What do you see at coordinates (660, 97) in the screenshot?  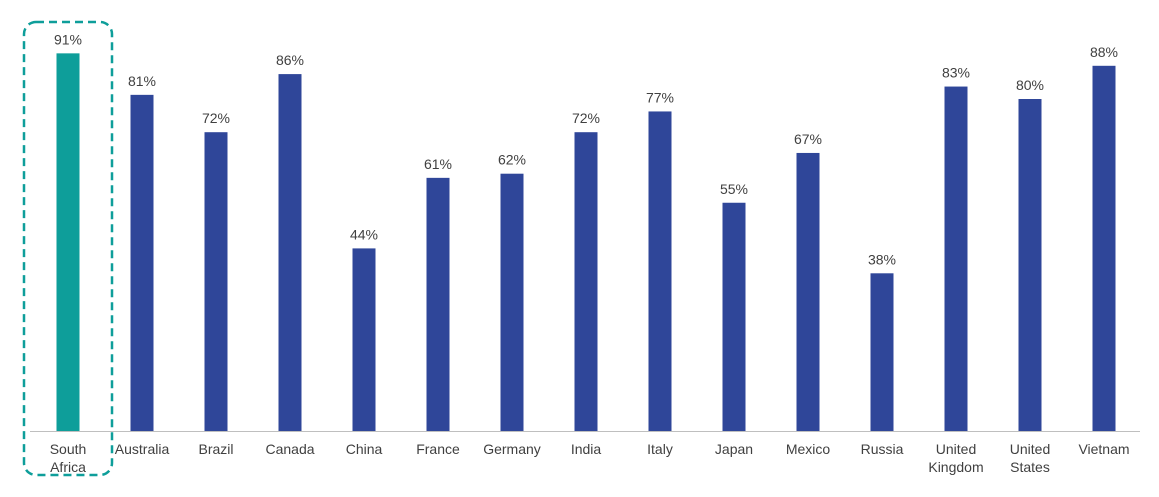 I see `data-label-8: 77%` at bounding box center [660, 97].